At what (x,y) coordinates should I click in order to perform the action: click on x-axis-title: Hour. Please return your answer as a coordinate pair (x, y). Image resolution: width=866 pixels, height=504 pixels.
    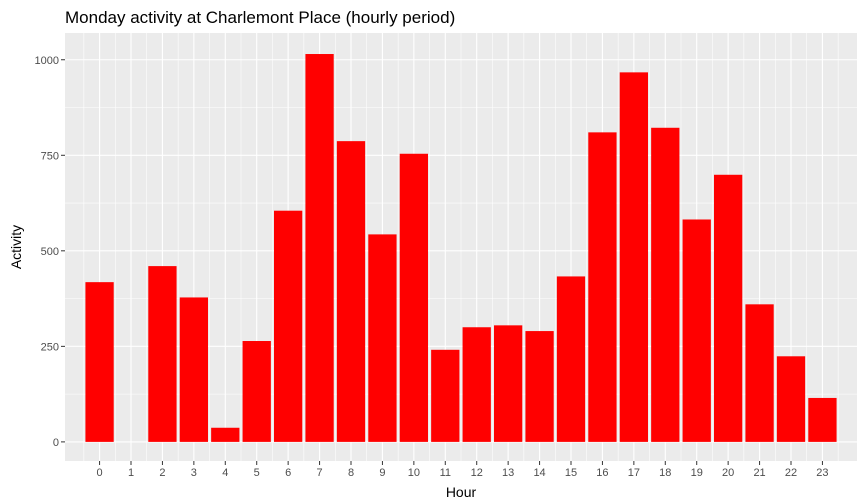
    Looking at the image, I should click on (461, 492).